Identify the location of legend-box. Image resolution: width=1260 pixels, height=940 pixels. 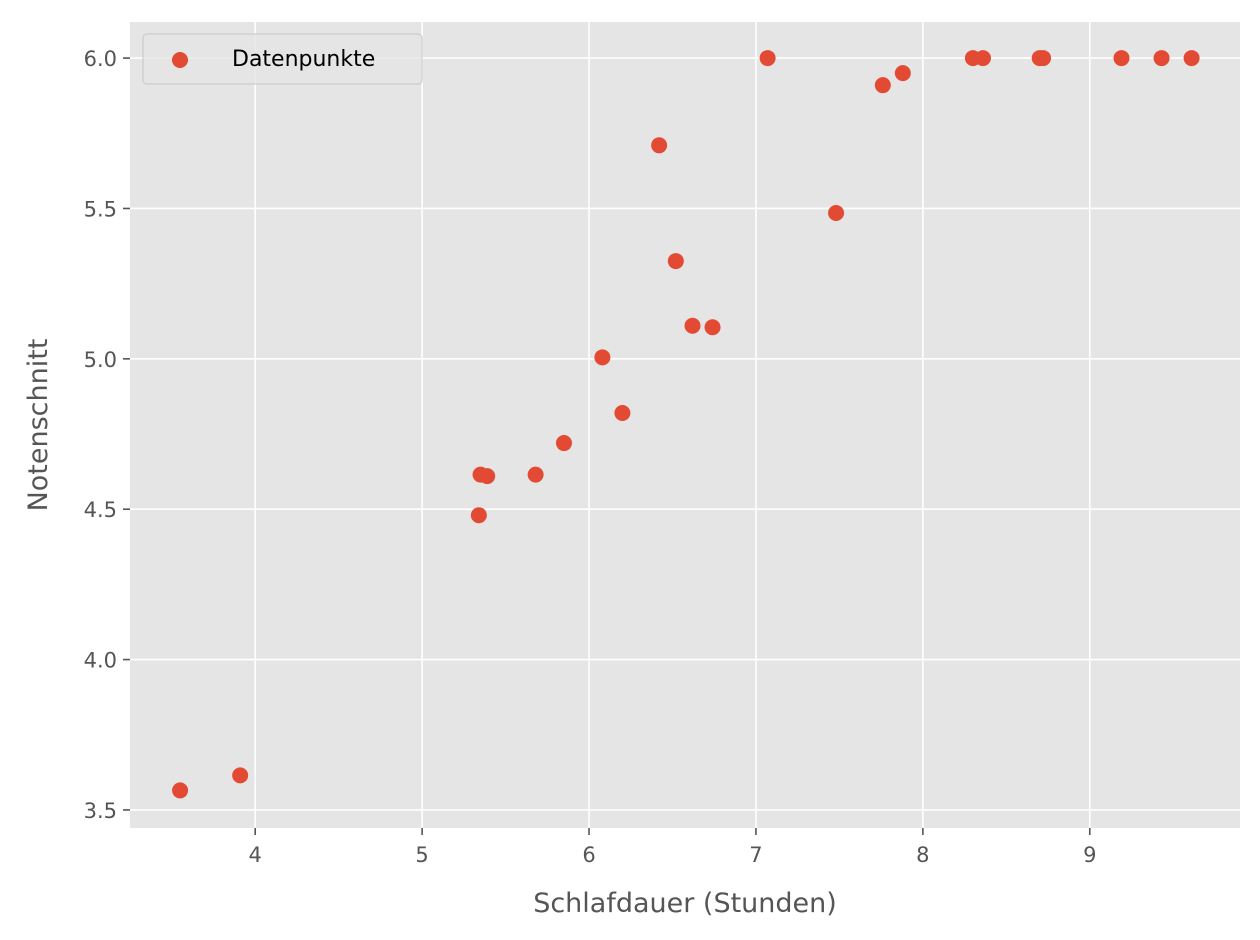
(282, 59).